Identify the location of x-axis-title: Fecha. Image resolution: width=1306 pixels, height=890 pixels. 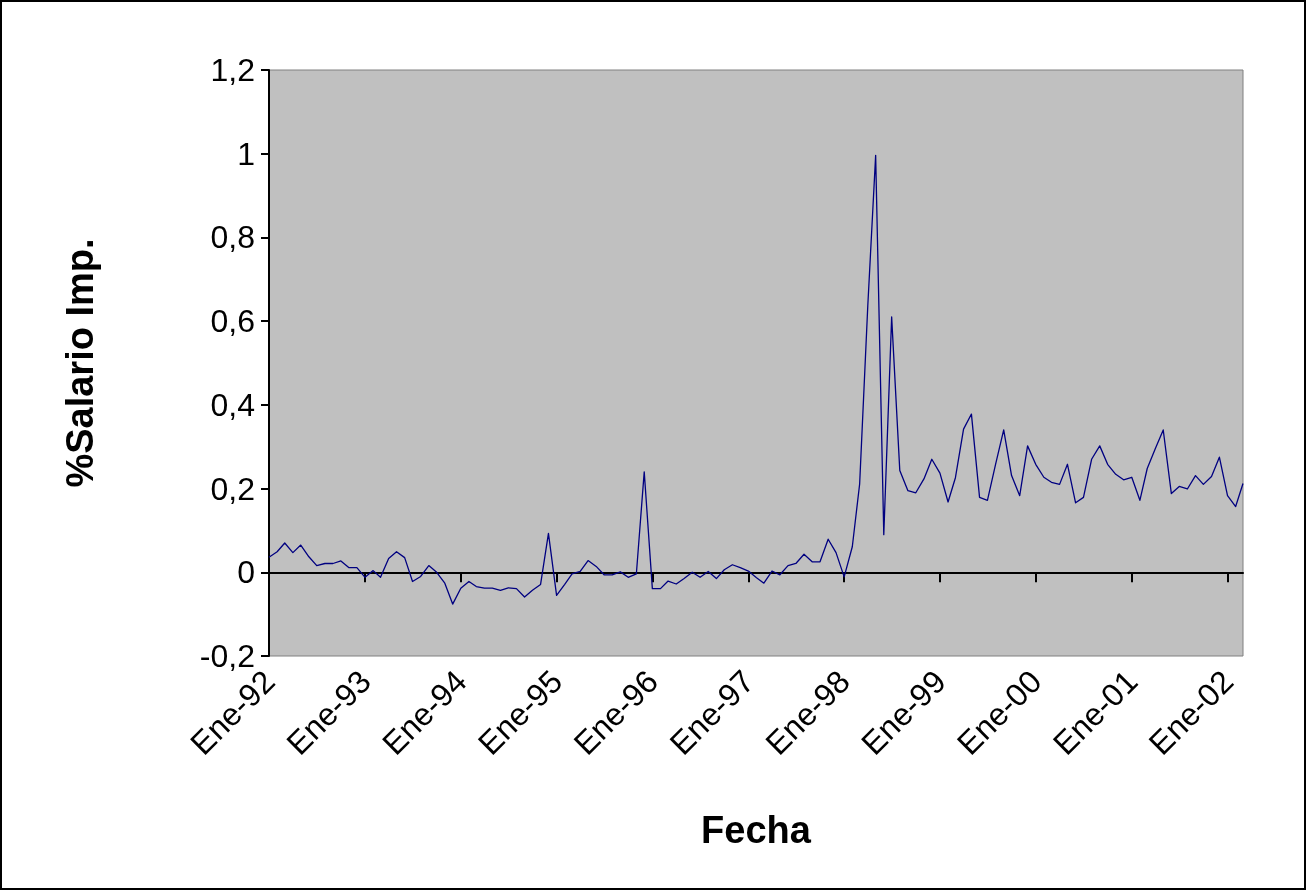
(756, 830).